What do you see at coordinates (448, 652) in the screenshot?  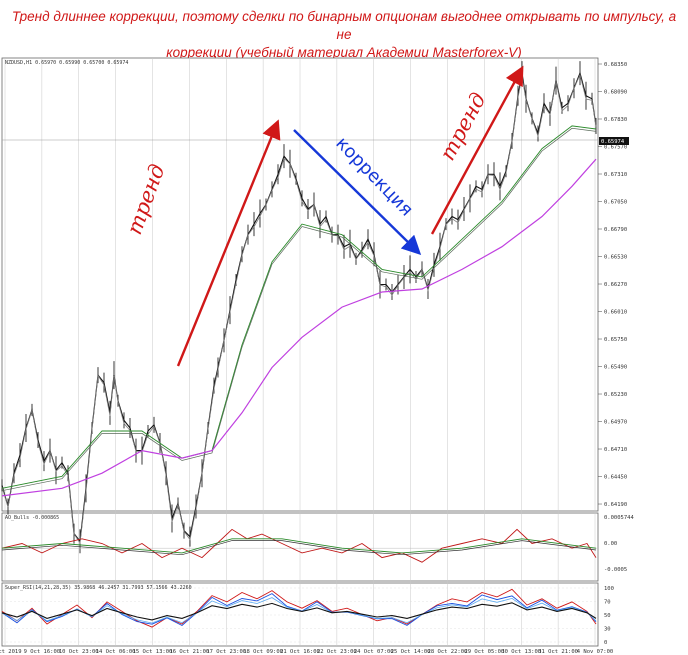 I see `x-tick-label: 28 Oct 22:00` at bounding box center [448, 652].